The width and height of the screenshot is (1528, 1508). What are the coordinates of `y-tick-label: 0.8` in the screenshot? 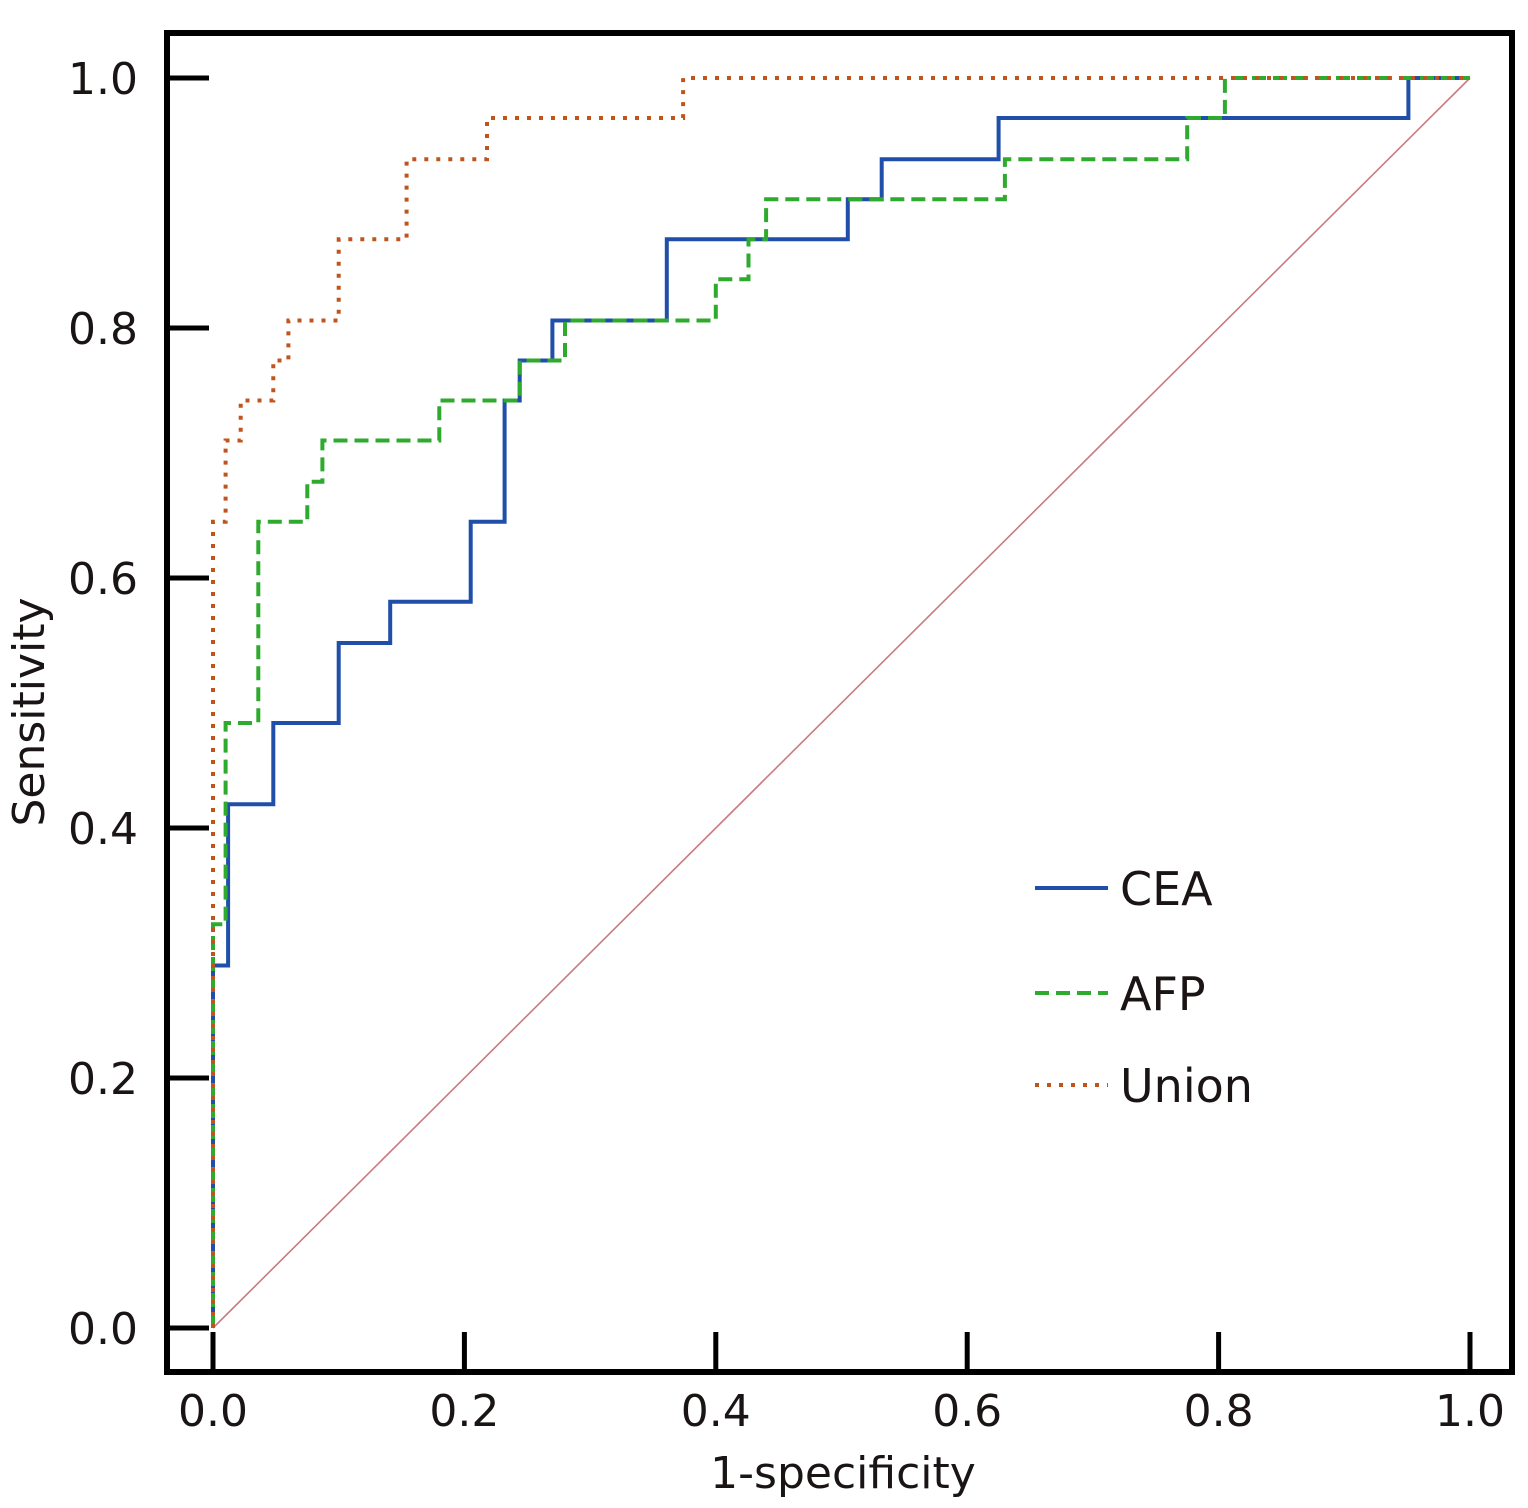 It's located at (103, 329).